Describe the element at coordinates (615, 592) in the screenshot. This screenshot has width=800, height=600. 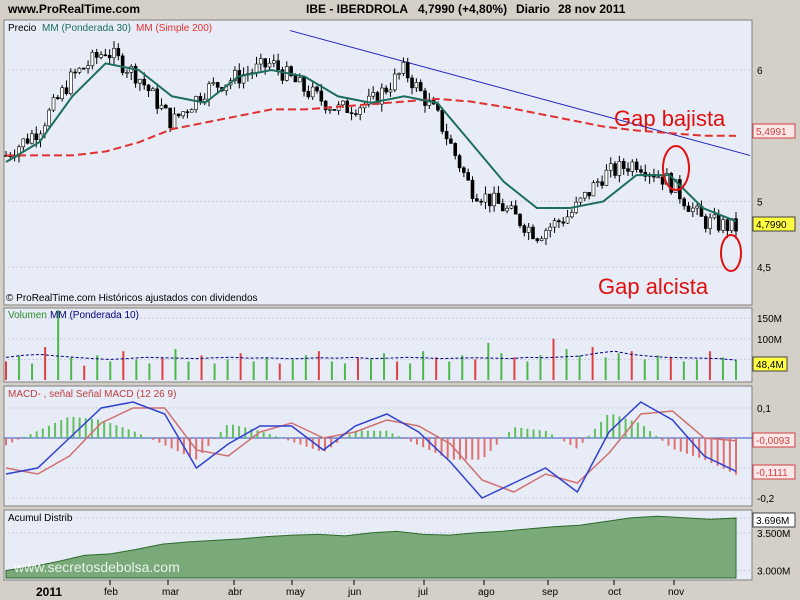
I see `month-label-oct: oct` at that location.